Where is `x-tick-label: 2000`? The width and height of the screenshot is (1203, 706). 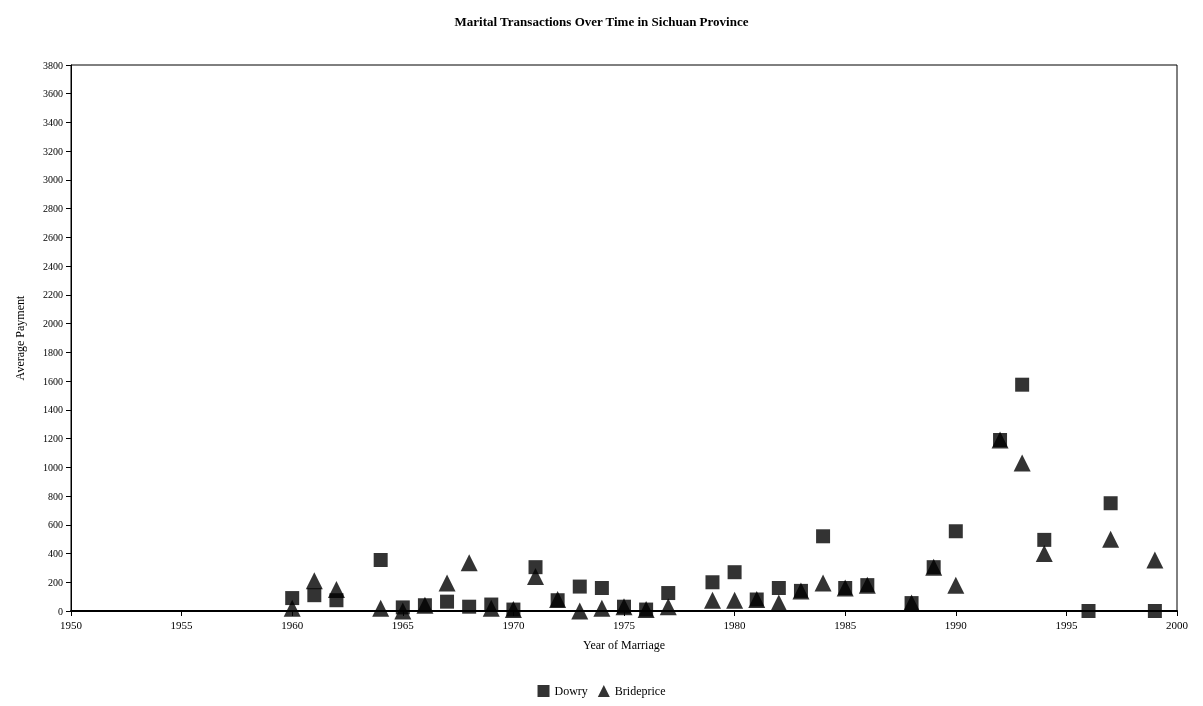
x-tick-label: 2000 is located at coordinates (1177, 624).